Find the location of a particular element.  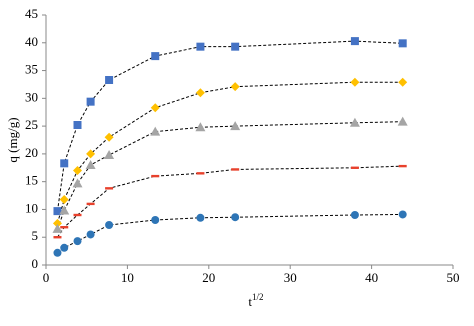

y-tick-label: 15 is located at coordinates (31, 180).